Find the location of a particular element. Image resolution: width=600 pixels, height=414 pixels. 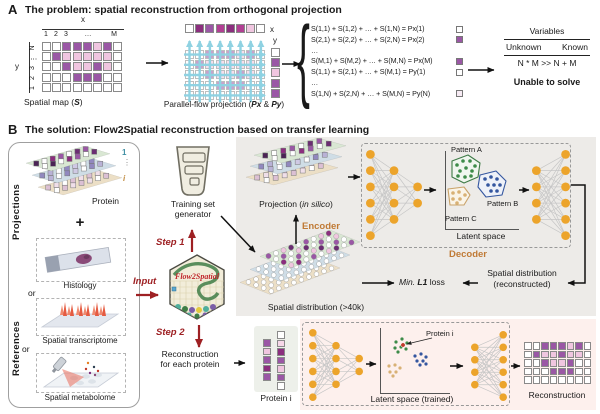

equation-line: S(1,1) + S(1,2) + … + S(1,N) = Px(1) is located at coordinates (387, 29).